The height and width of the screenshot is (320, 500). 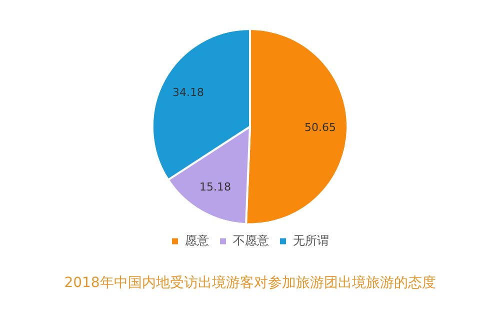 What do you see at coordinates (215, 187) in the screenshot?
I see `data-label: 15.18` at bounding box center [215, 187].